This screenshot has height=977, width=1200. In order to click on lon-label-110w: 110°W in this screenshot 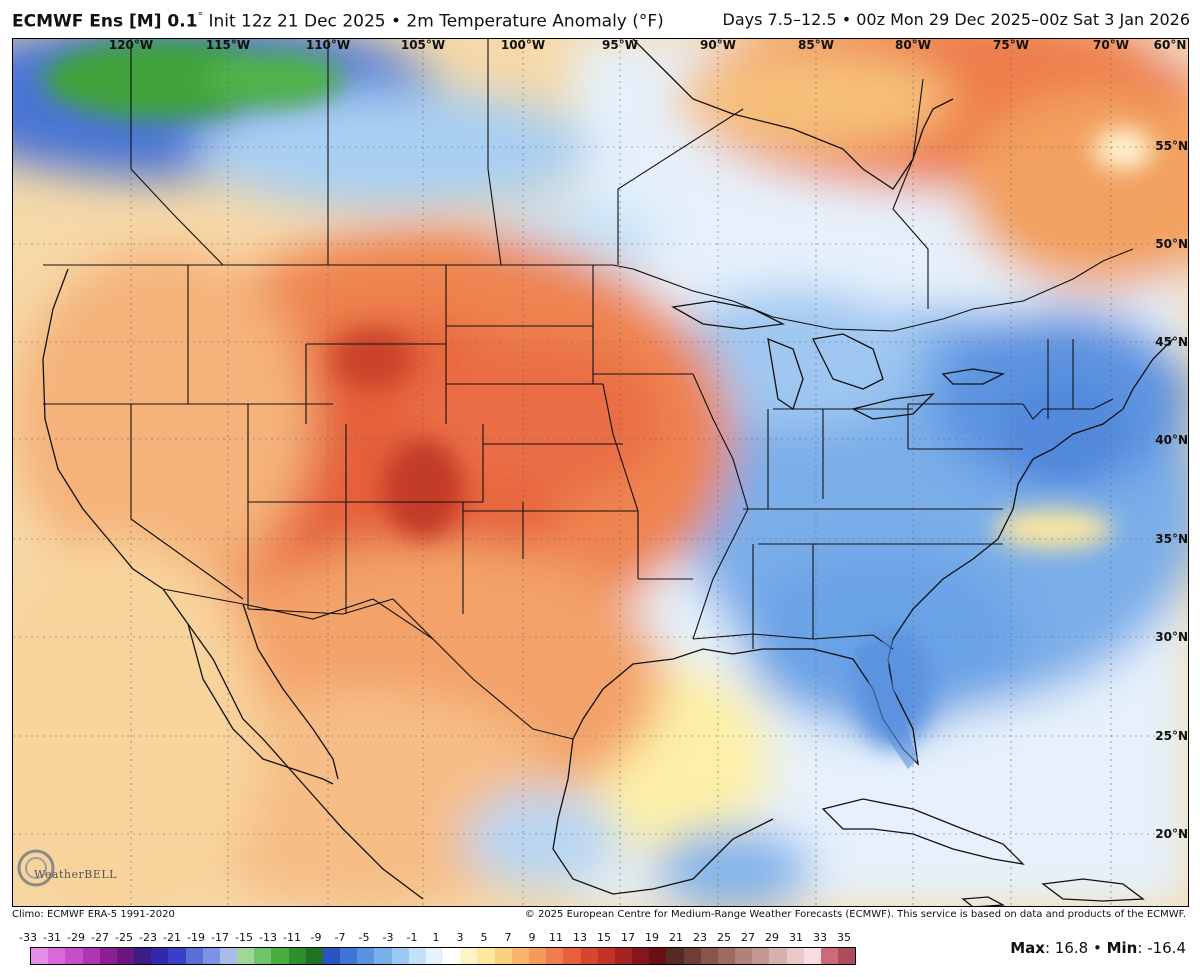, I will do `click(328, 45)`.